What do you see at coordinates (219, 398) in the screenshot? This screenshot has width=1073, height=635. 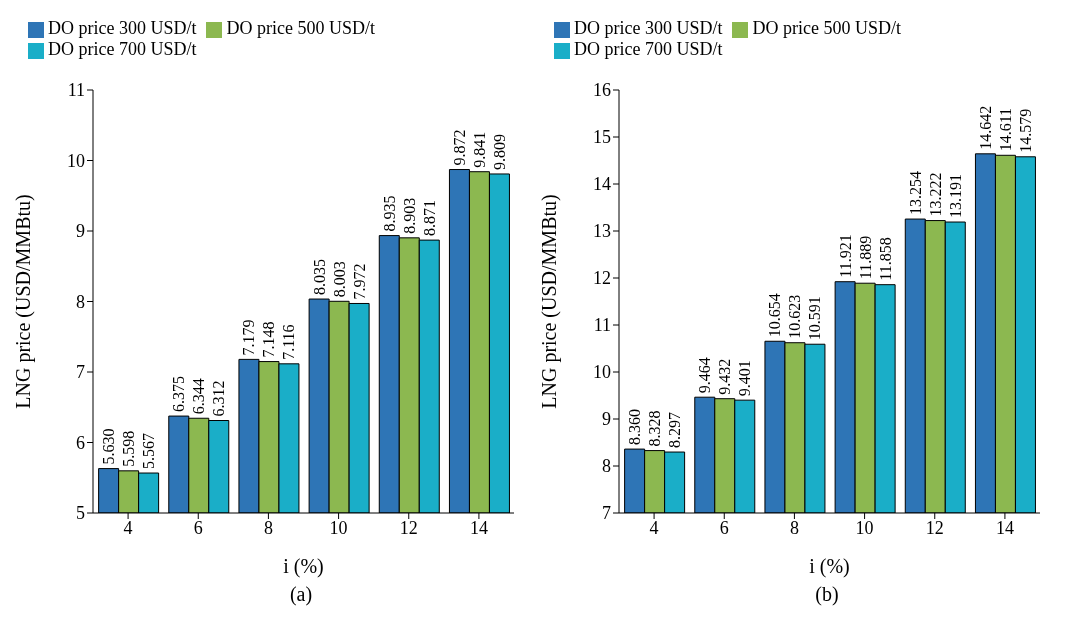 I see `data-label: 6.312` at bounding box center [219, 398].